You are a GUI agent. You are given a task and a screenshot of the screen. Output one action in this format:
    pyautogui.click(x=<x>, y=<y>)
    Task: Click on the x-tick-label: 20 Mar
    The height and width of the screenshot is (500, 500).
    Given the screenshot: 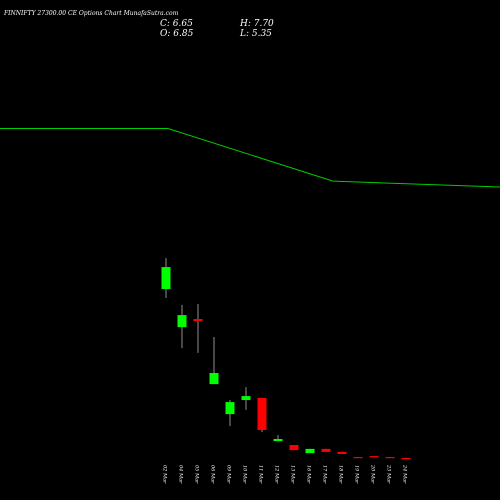 What is the action you would take?
    pyautogui.click(x=373, y=474)
    